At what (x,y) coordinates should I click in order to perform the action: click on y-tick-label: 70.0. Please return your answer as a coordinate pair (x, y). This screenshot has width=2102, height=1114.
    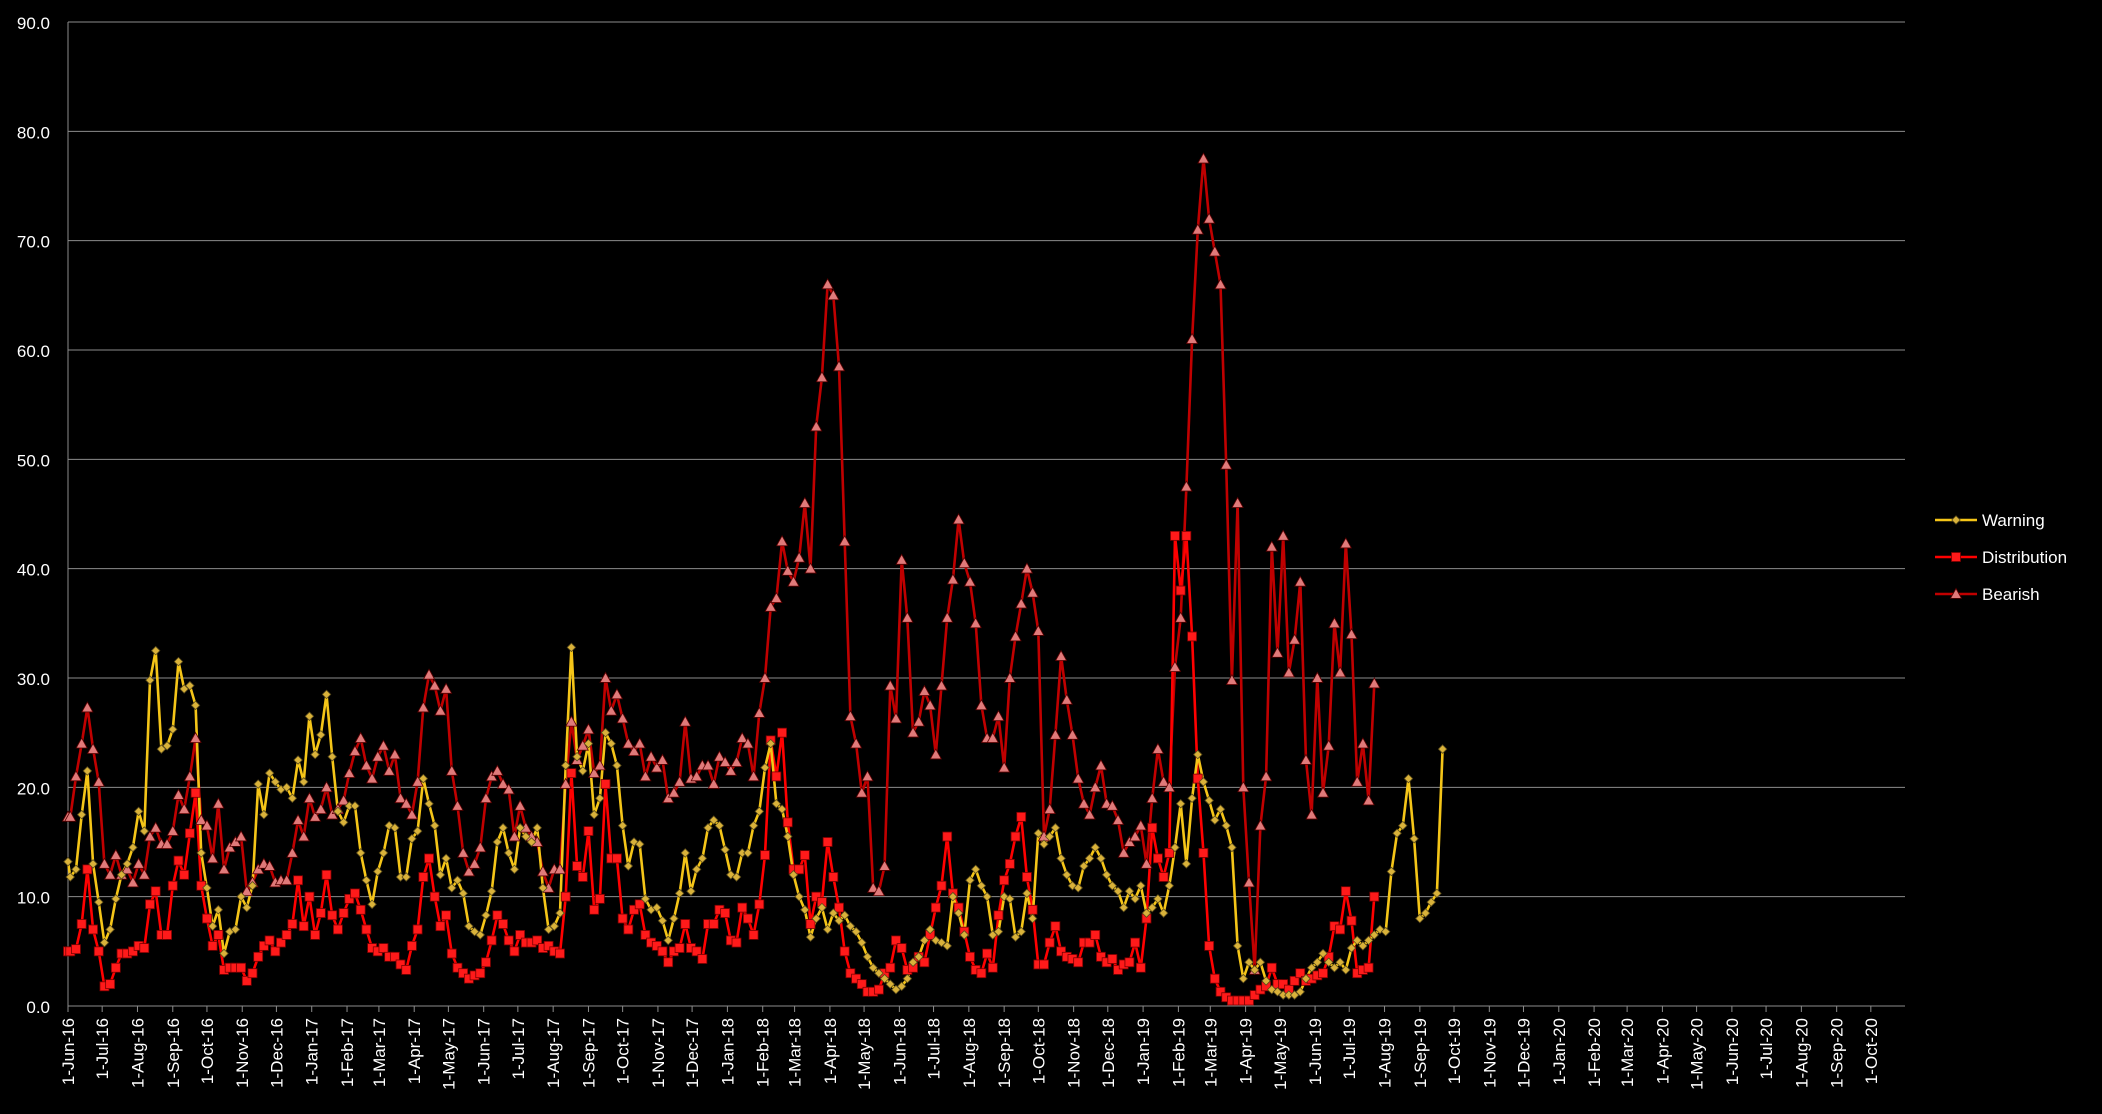
    Looking at the image, I should click on (33, 242).